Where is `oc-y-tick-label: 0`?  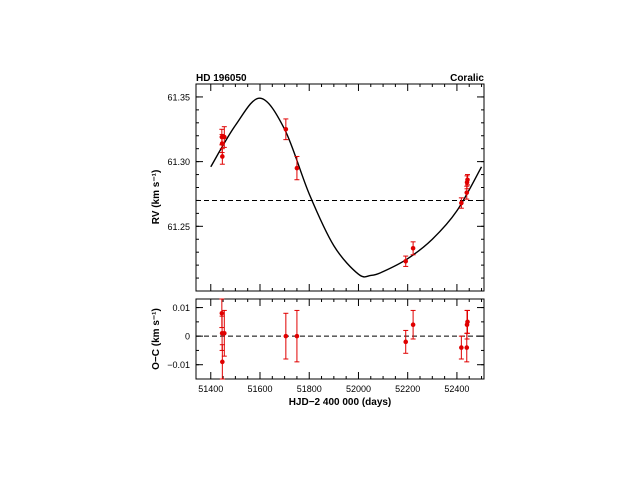 oc-y-tick-label: 0 is located at coordinates (187, 337).